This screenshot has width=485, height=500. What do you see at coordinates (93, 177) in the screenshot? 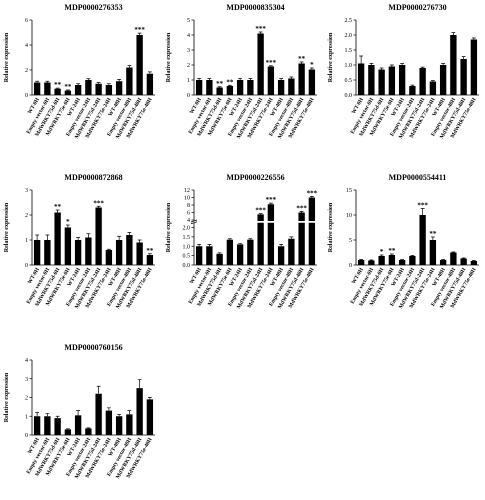
I see `panel-title: MDP0000872868` at bounding box center [93, 177].